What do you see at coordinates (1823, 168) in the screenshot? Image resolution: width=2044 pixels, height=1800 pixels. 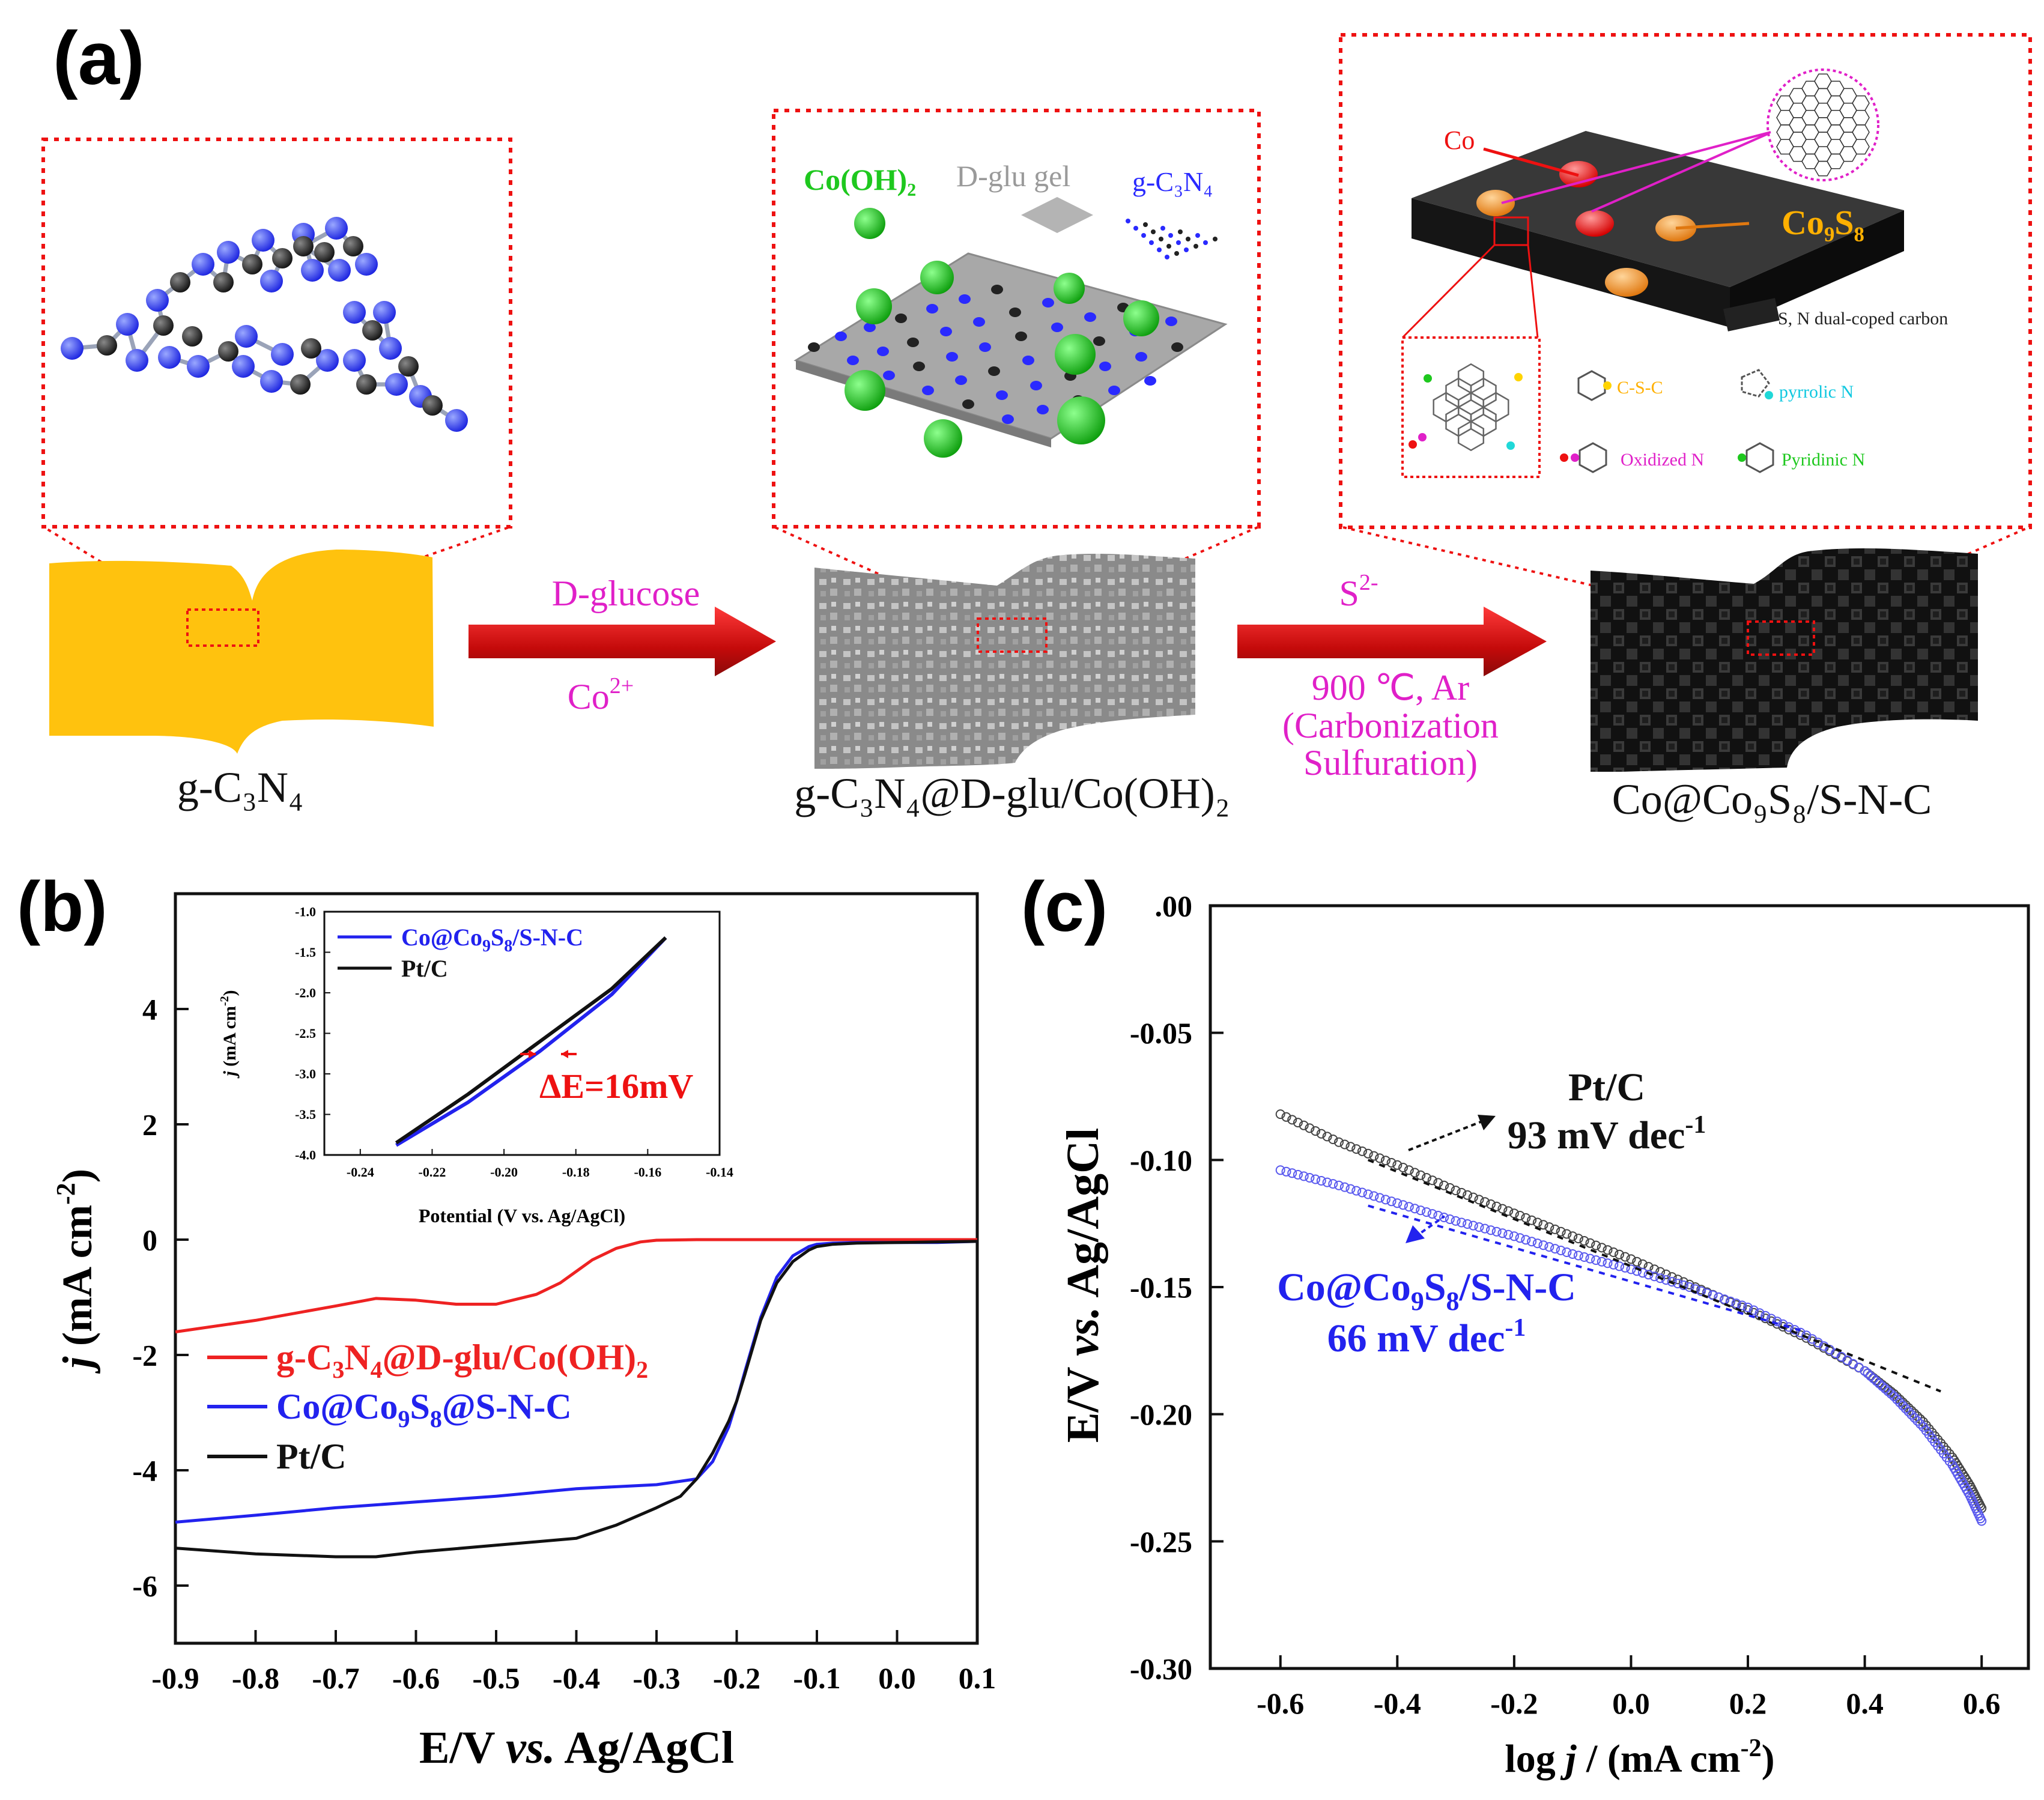 I see `graphene-hex` at bounding box center [1823, 168].